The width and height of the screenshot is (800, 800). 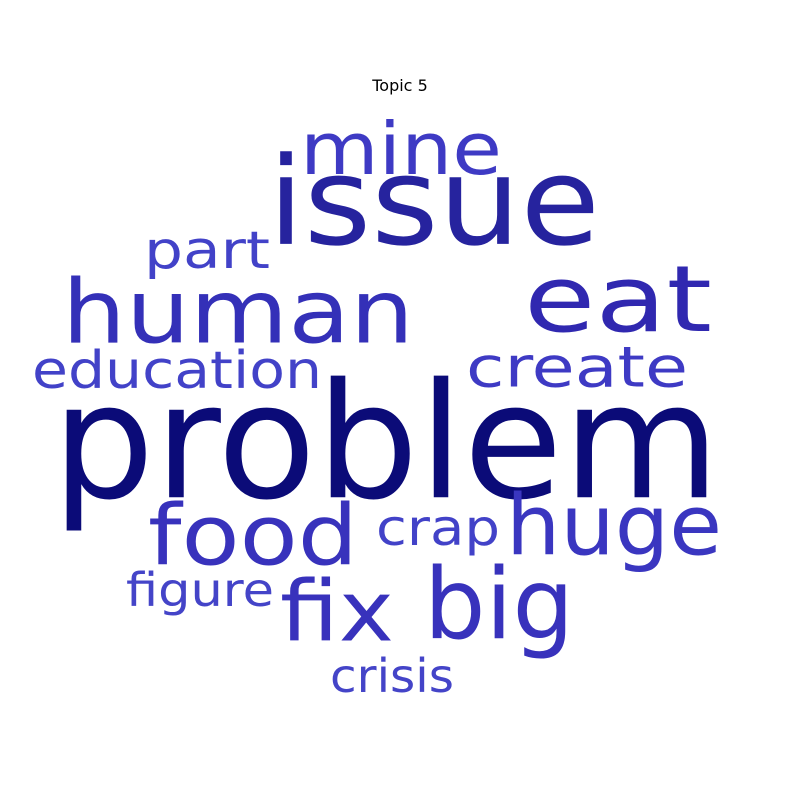 What do you see at coordinates (618, 299) in the screenshot?
I see `word-eat: eat` at bounding box center [618, 299].